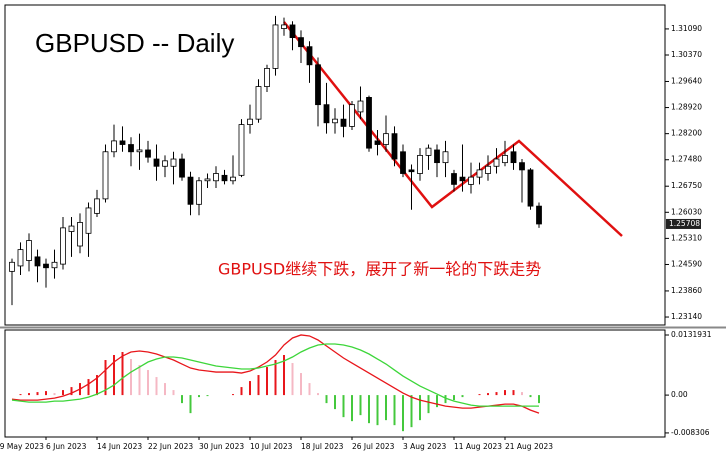  I want to click on y-tick-label: 1.29640, so click(686, 80).